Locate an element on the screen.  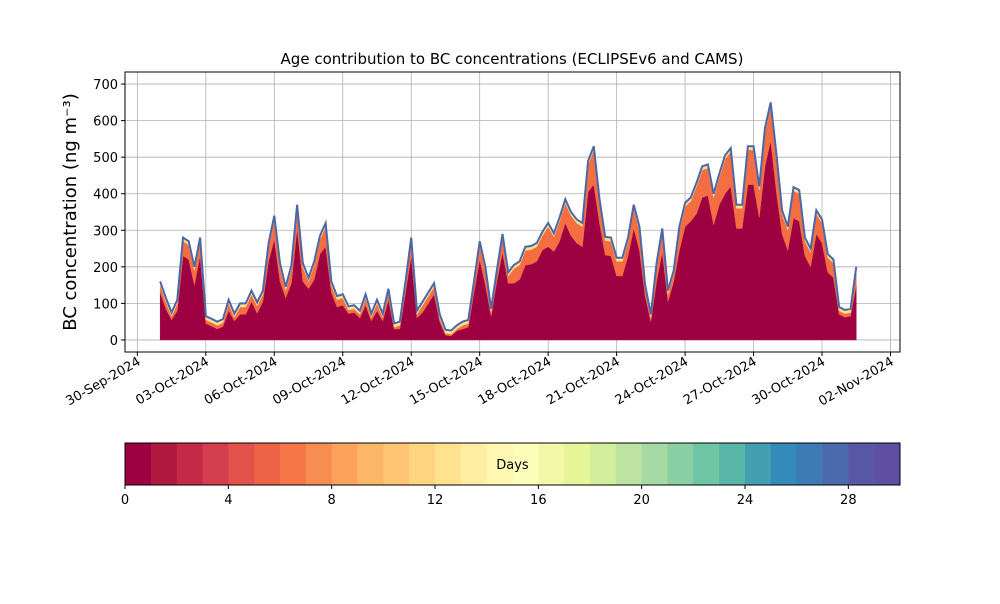
colorbar-tick-label: 4 is located at coordinates (228, 500).